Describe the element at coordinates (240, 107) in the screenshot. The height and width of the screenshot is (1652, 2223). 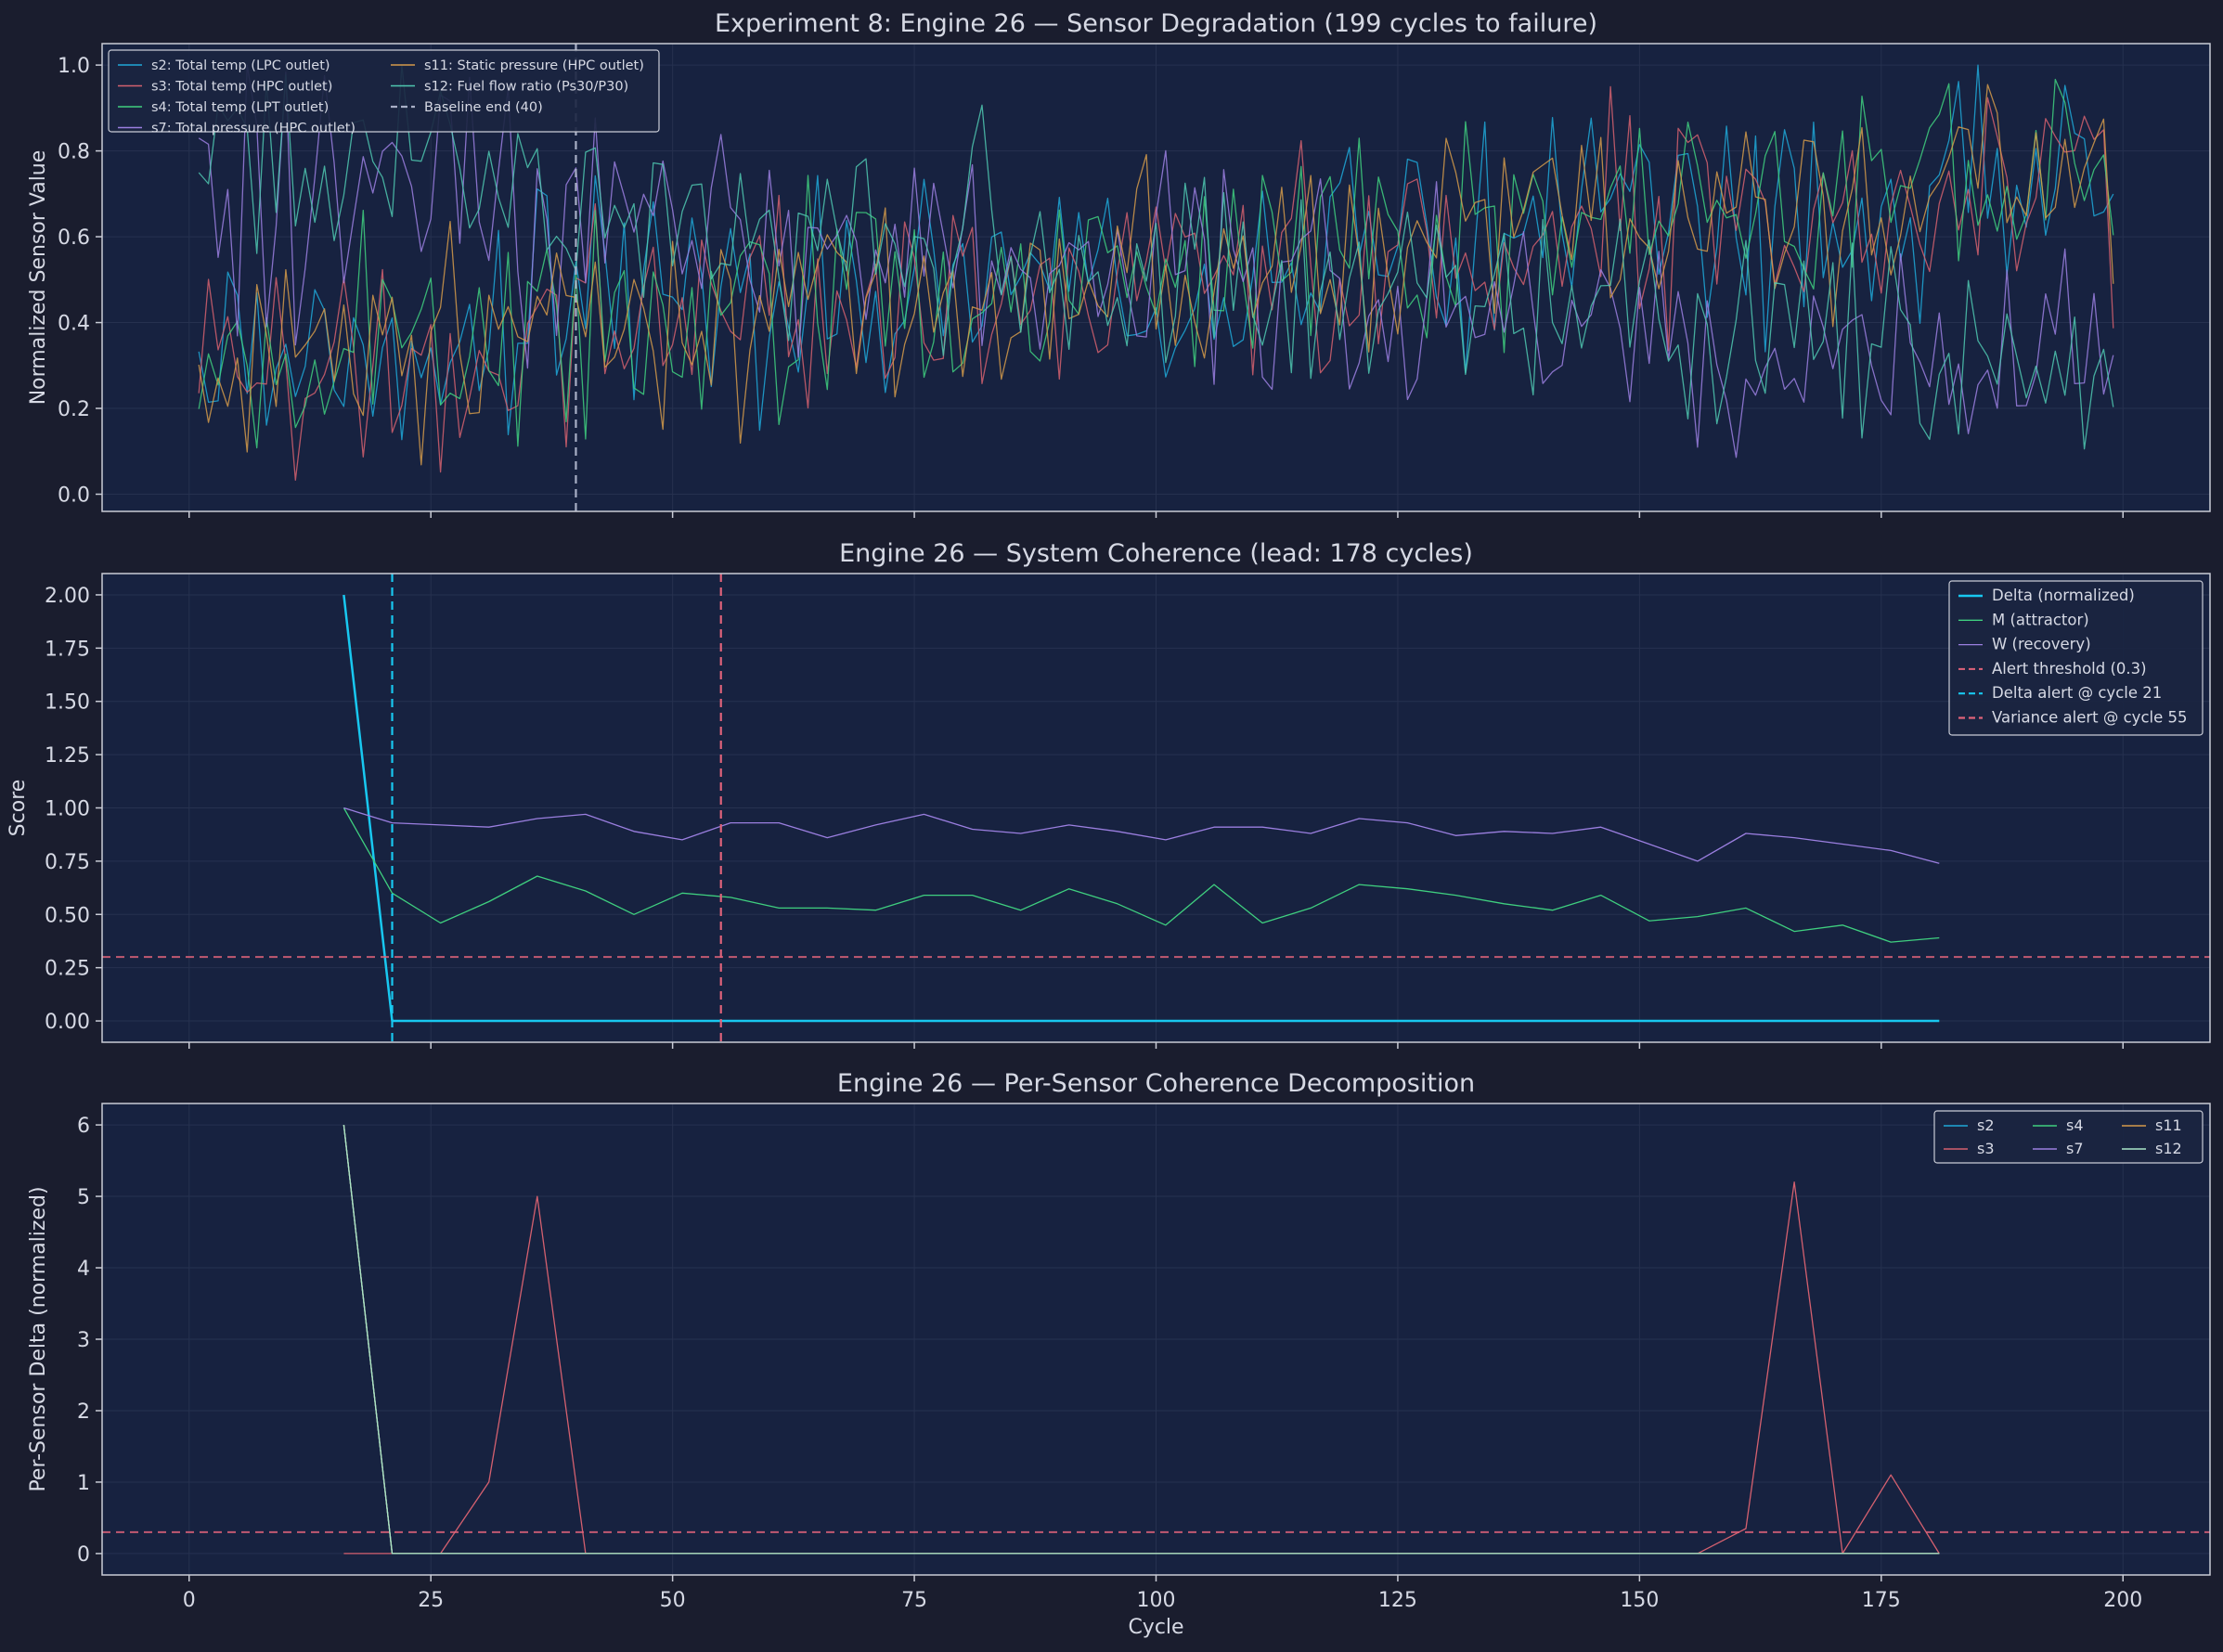
I see `legend-label: s4: Total temp (LPT outlet)` at that location.